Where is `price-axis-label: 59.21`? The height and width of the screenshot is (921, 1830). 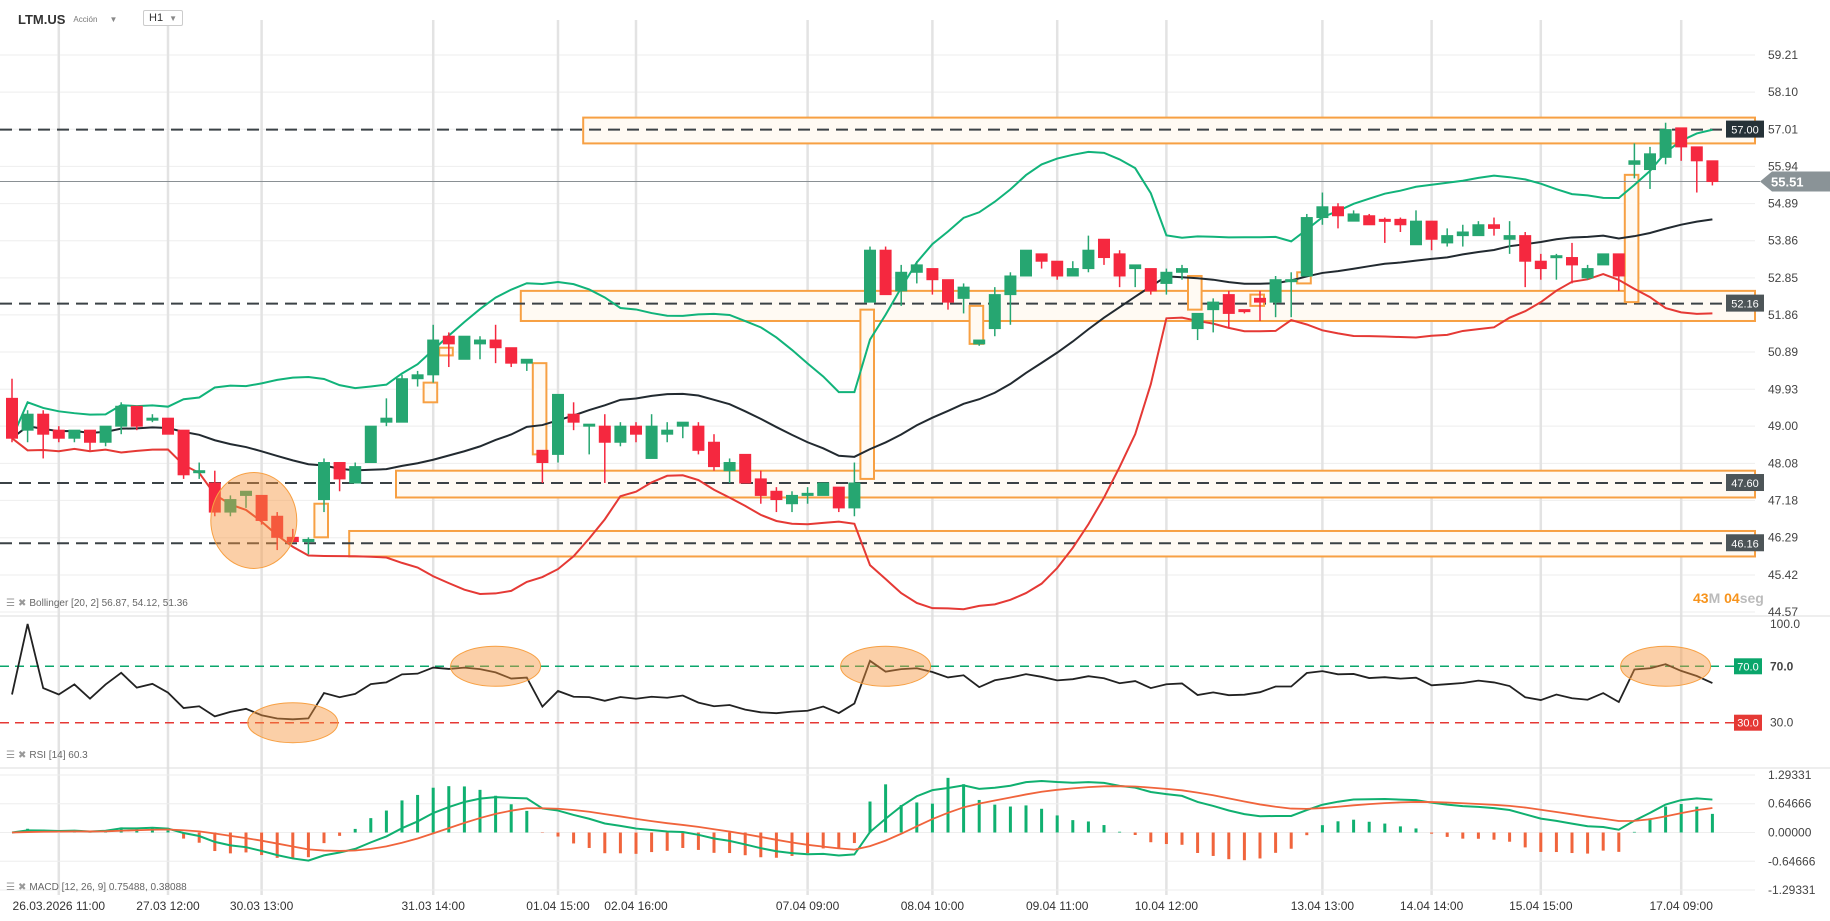 price-axis-label: 59.21 is located at coordinates (1783, 55).